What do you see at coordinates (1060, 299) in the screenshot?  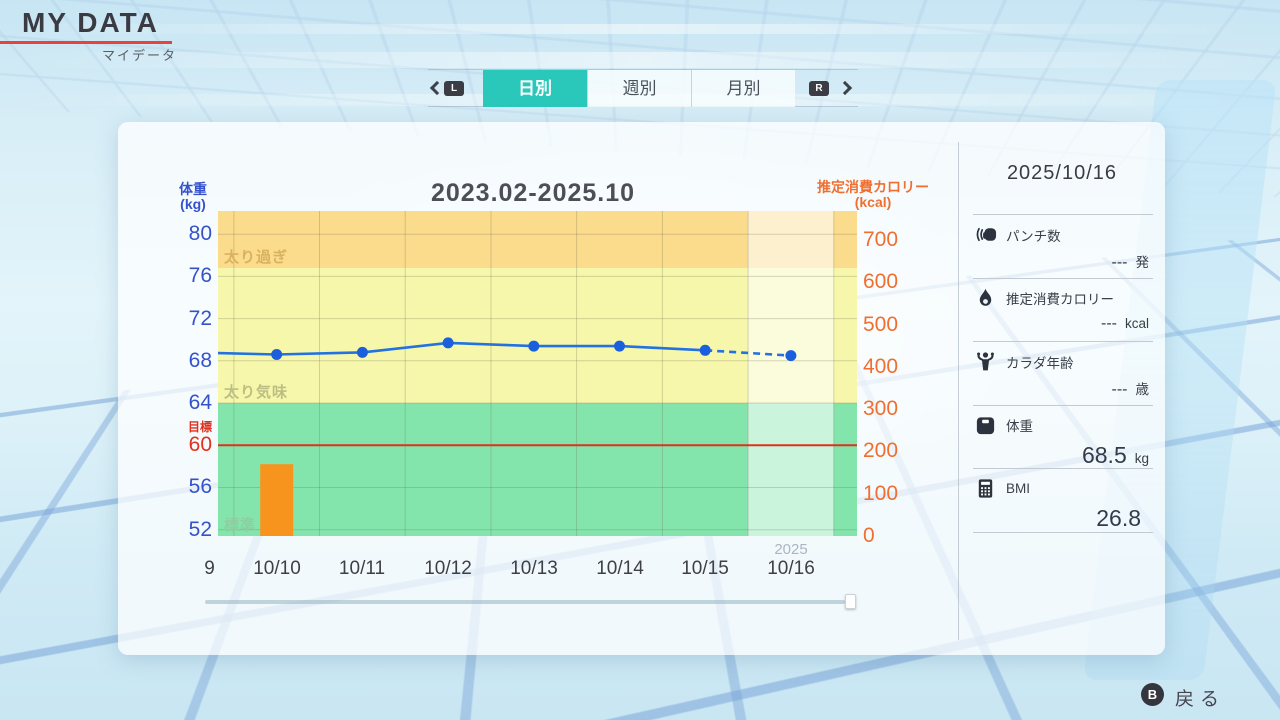 I see `stat-label: 推定消費カロリー` at bounding box center [1060, 299].